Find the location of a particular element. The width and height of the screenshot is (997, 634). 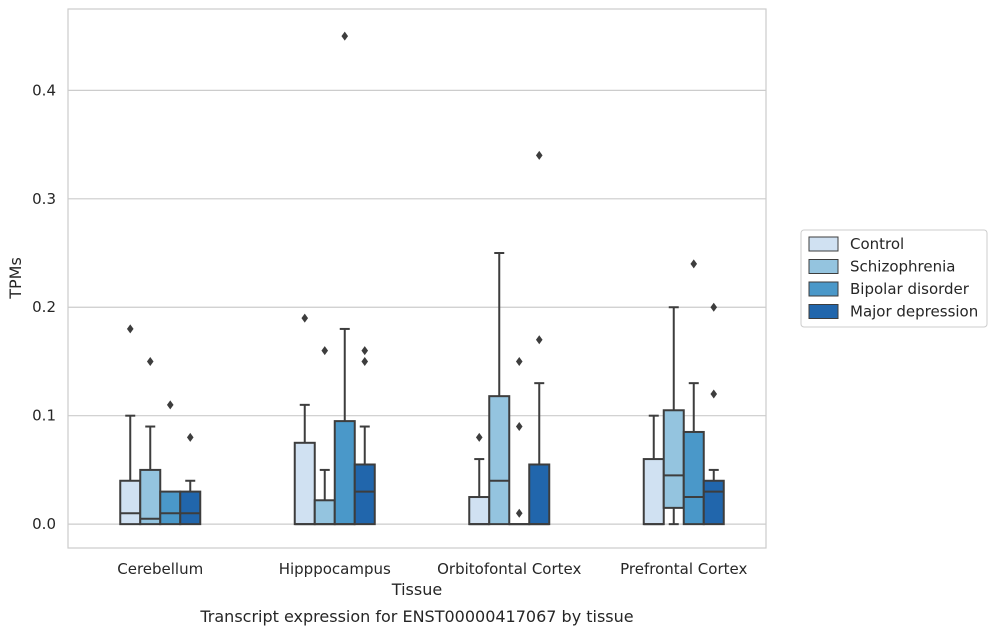

x-axis-label: Tissue is located at coordinates (416, 589).